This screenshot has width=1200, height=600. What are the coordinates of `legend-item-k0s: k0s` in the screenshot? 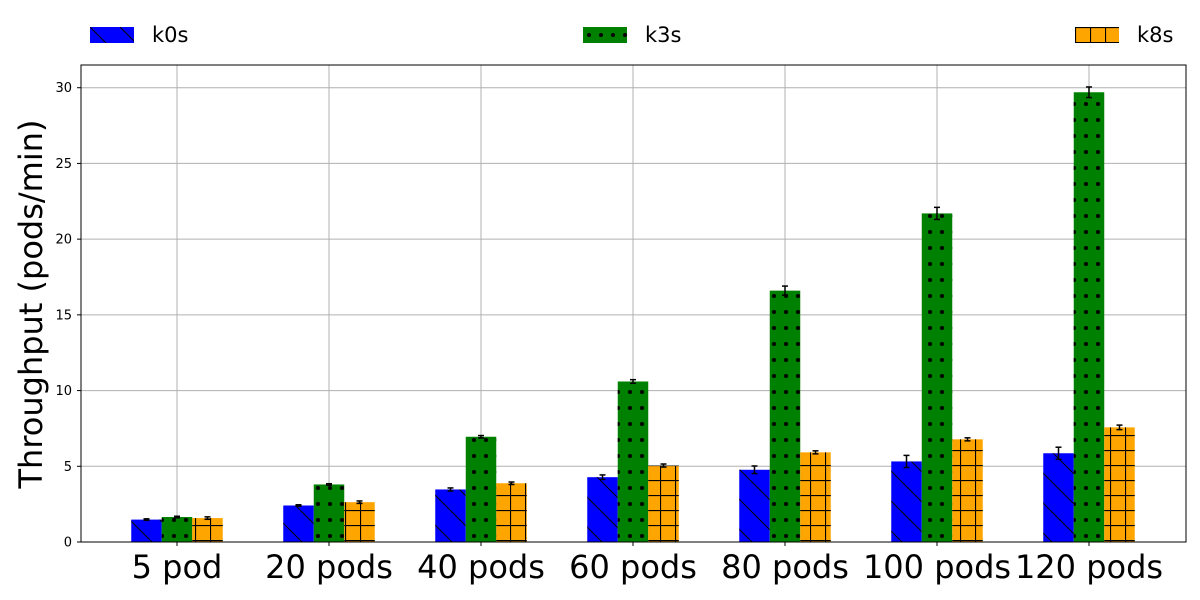 It's located at (139, 35).